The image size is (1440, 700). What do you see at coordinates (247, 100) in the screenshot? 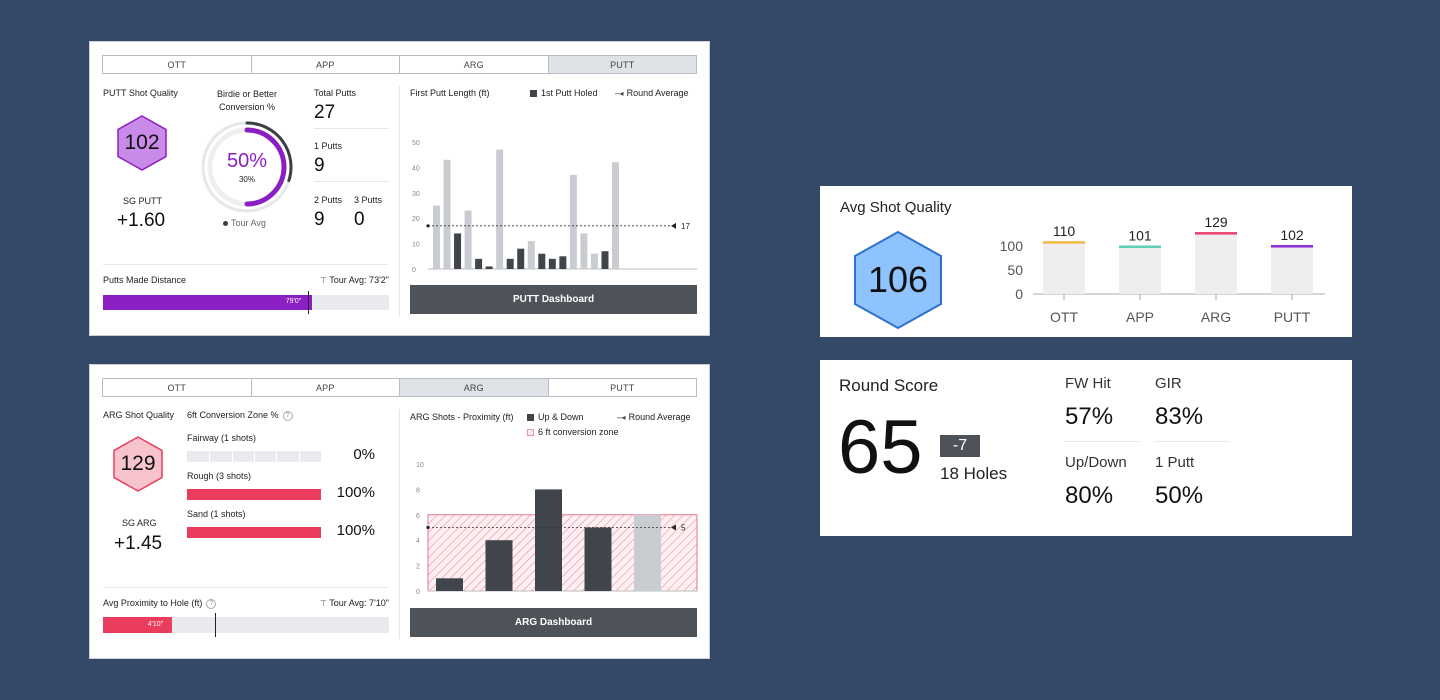
I see `birdie-conversion-label: Birdie or Better Conversion %` at bounding box center [247, 100].